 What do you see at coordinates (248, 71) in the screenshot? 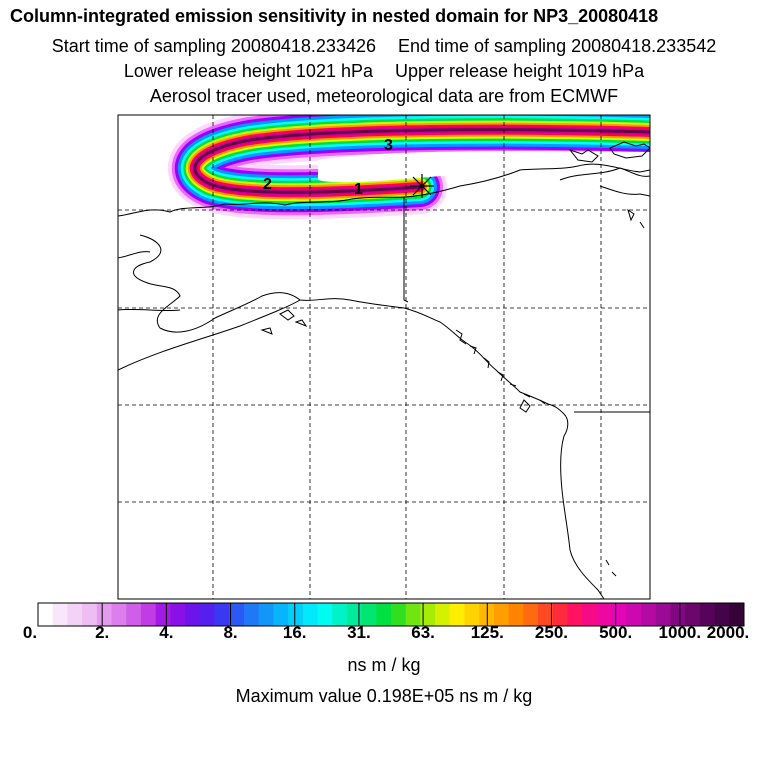
I see `lower-release-height: Lower release height 1021 hPa` at bounding box center [248, 71].